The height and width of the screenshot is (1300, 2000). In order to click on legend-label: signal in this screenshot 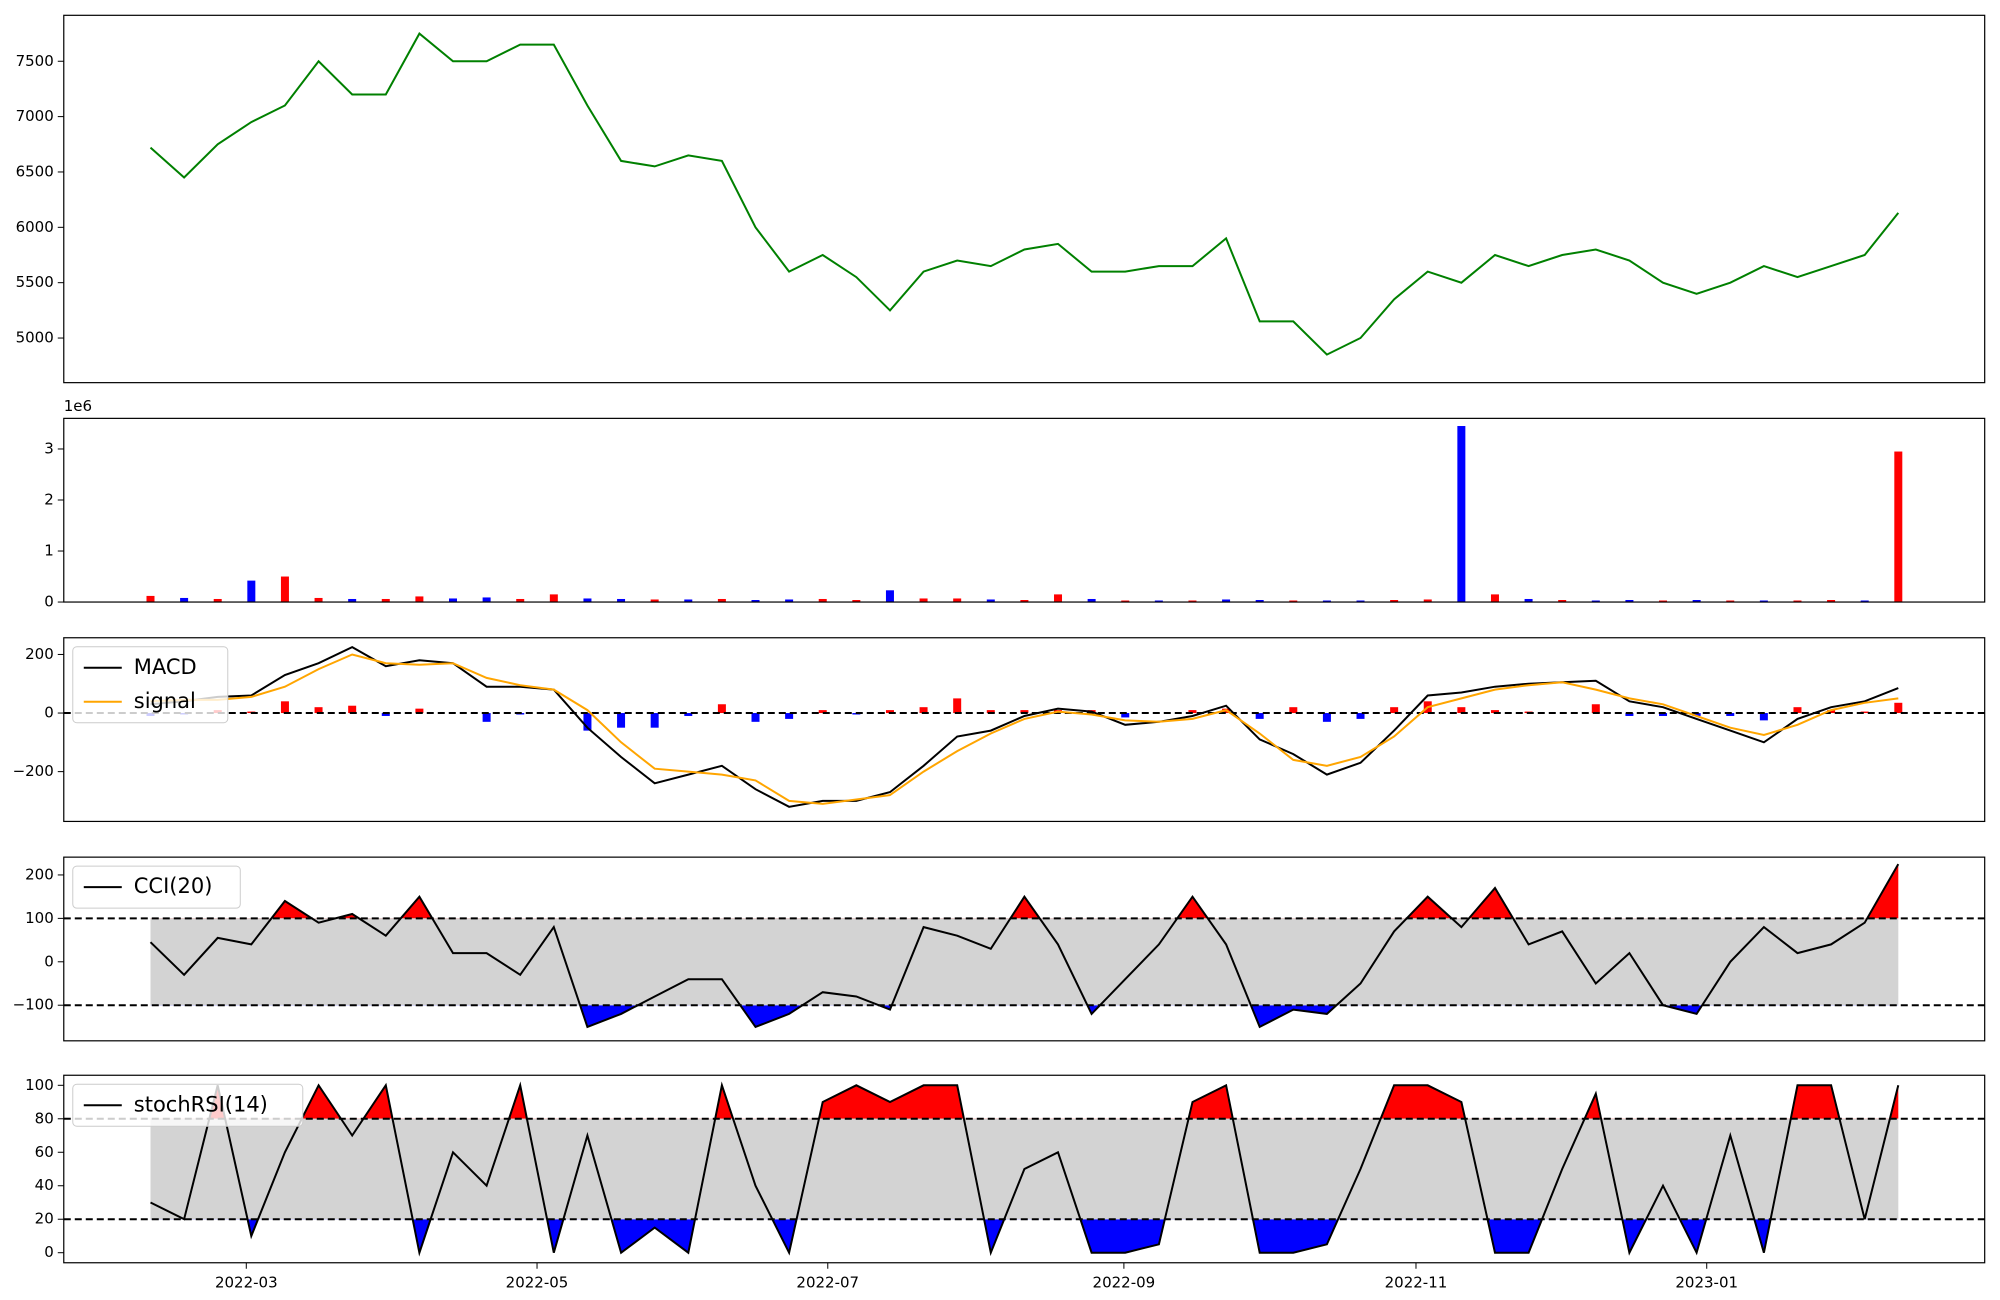, I will do `click(165, 701)`.